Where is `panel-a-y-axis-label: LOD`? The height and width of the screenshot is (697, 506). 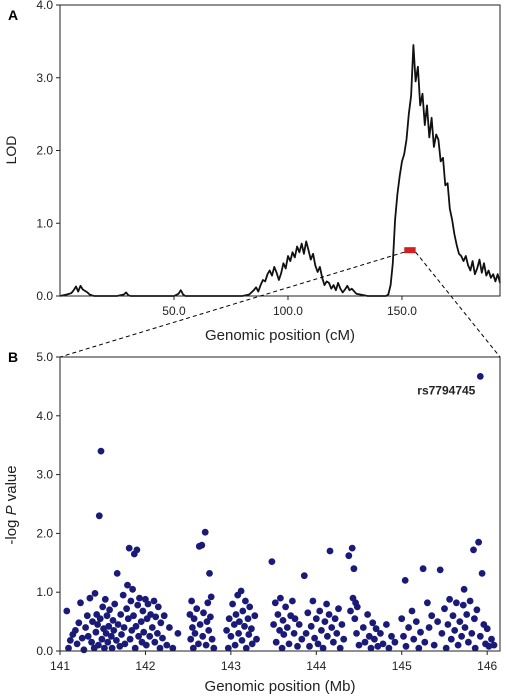 panel-a-y-axis-label: LOD is located at coordinates (11, 150).